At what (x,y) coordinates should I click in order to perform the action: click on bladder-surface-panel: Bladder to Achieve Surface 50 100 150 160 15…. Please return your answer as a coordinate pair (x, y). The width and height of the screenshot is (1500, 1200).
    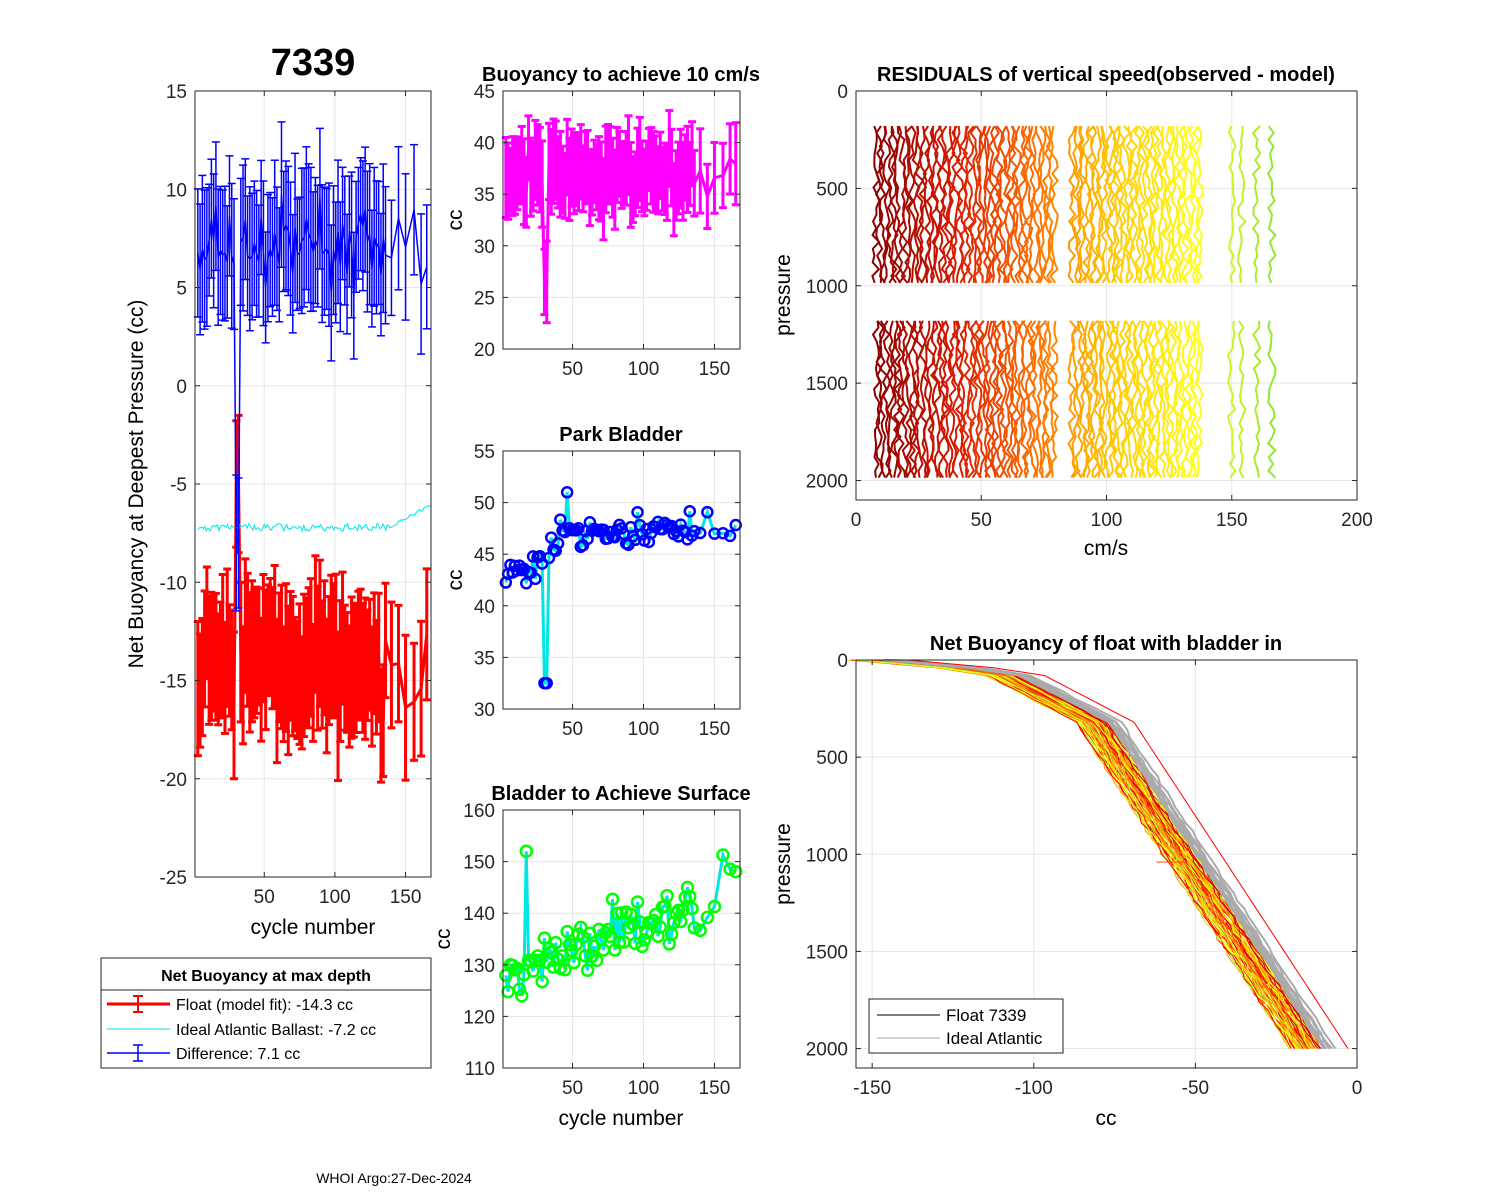
    Looking at the image, I should click on (591, 956).